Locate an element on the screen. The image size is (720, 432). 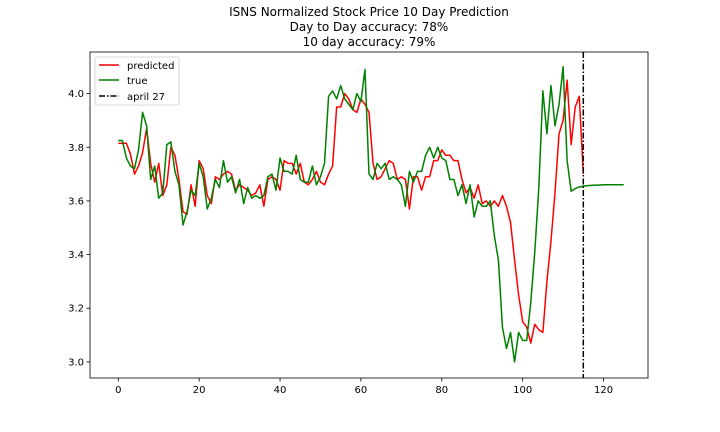
y-tick-label: 3.8 is located at coordinates (76, 148).